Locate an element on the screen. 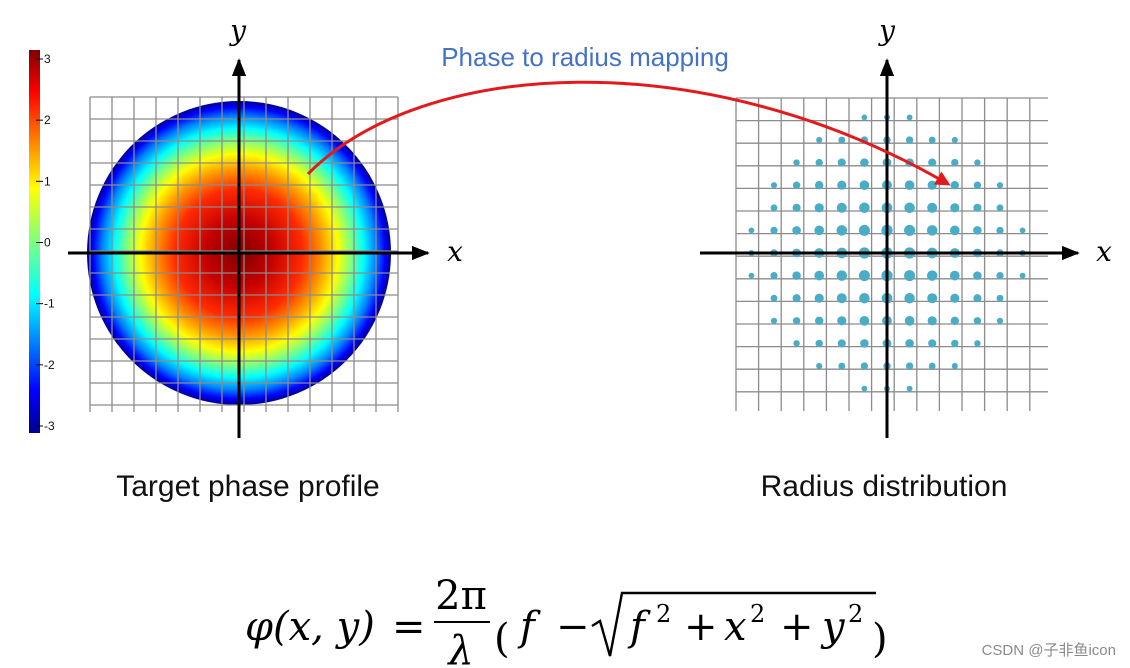 The width and height of the screenshot is (1130, 668). phase-equation: φ(x, y) = 2π λ ( f − f 2 + x 2 + y 2 ) is located at coordinates (566, 620).